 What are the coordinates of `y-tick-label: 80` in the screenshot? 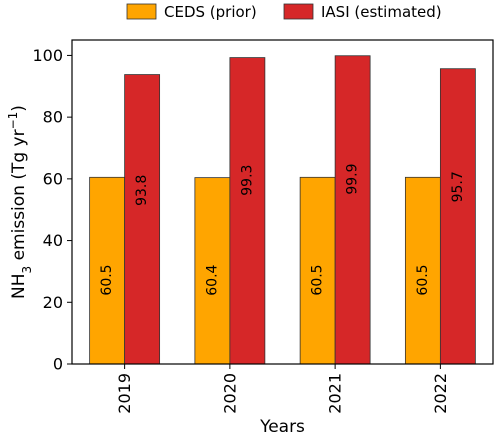 It's located at (53, 117).